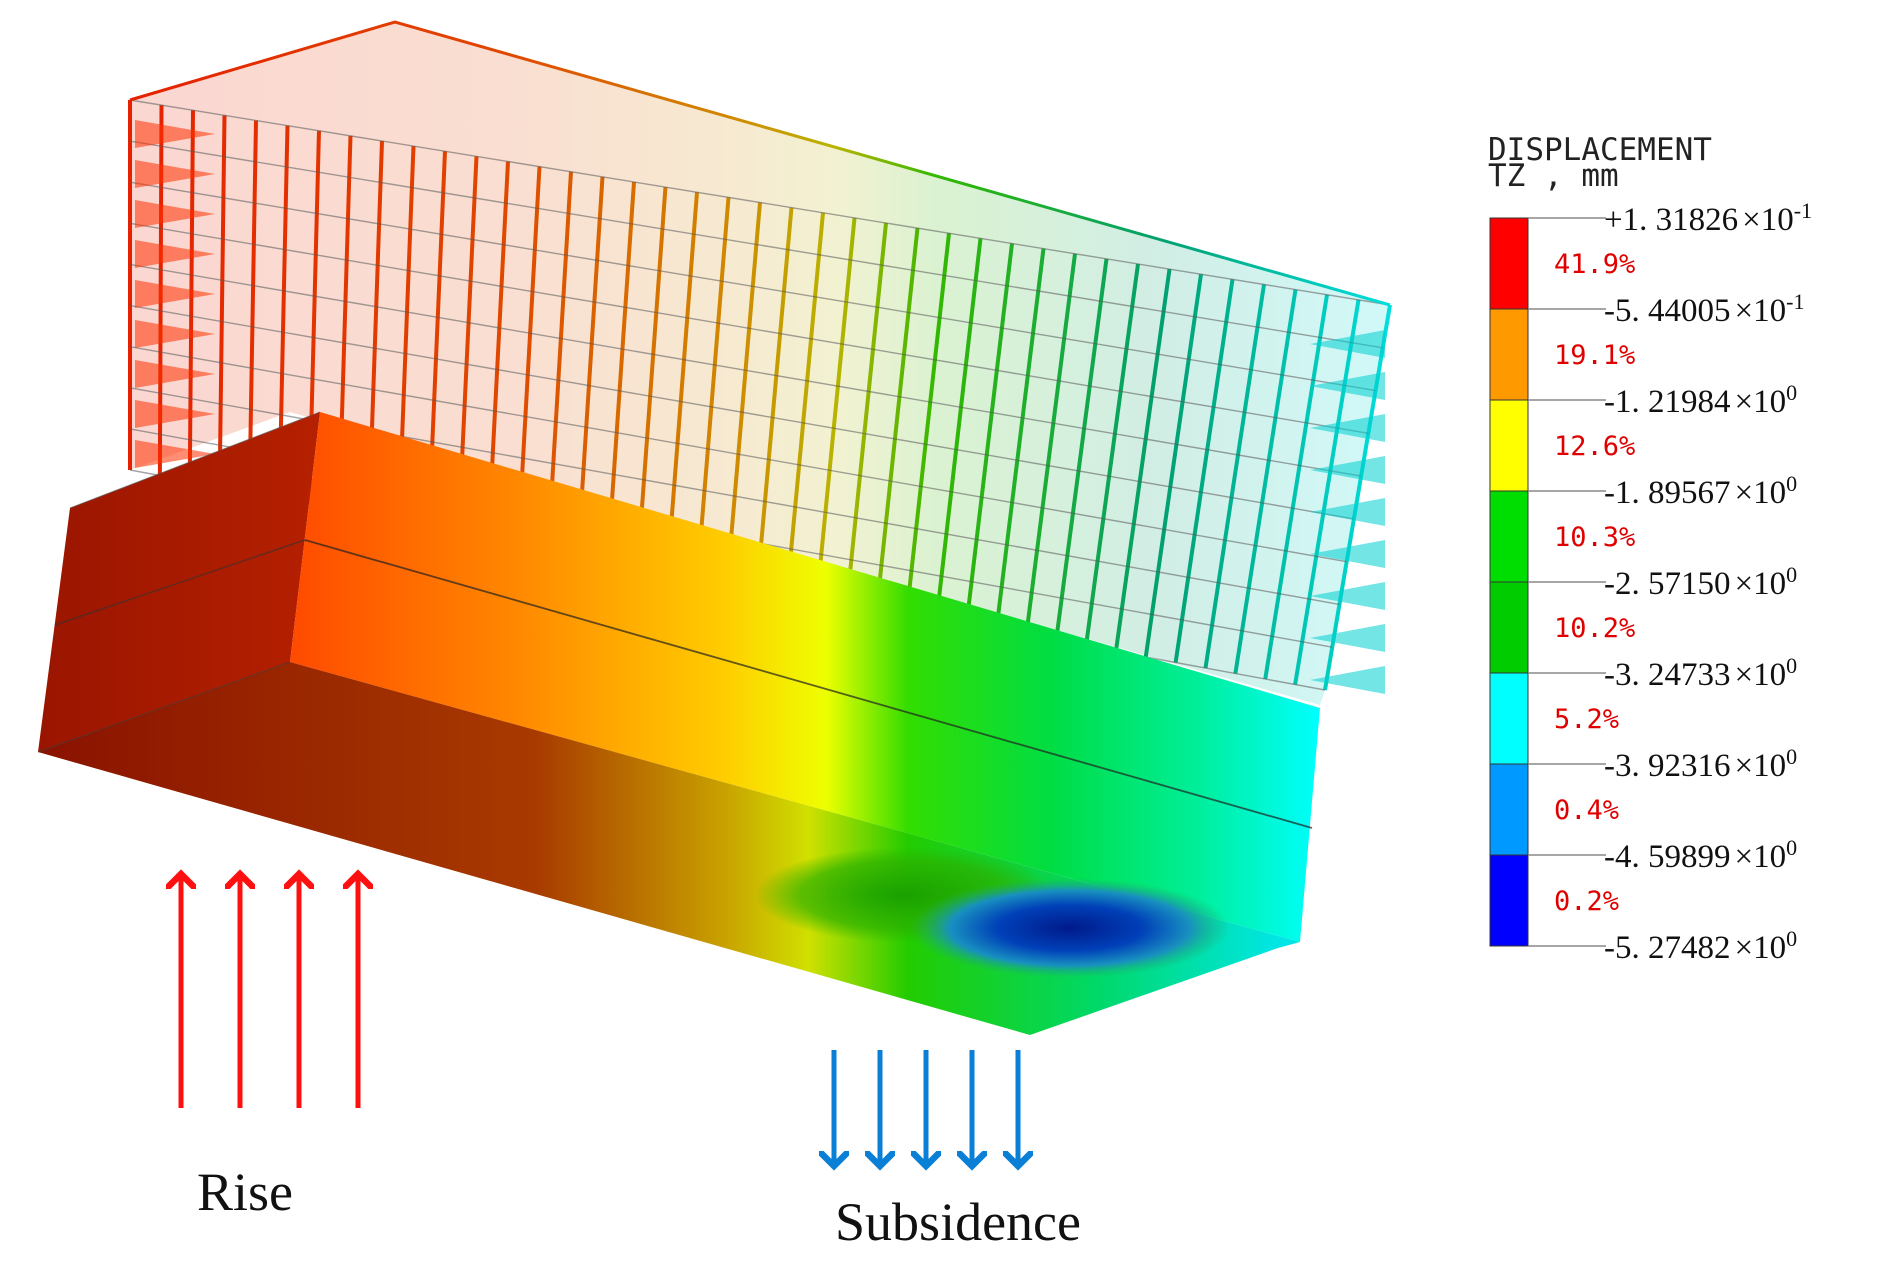  Describe the element at coordinates (1700, 400) in the screenshot. I see `legend-value: -1. 21984 ×100` at that location.